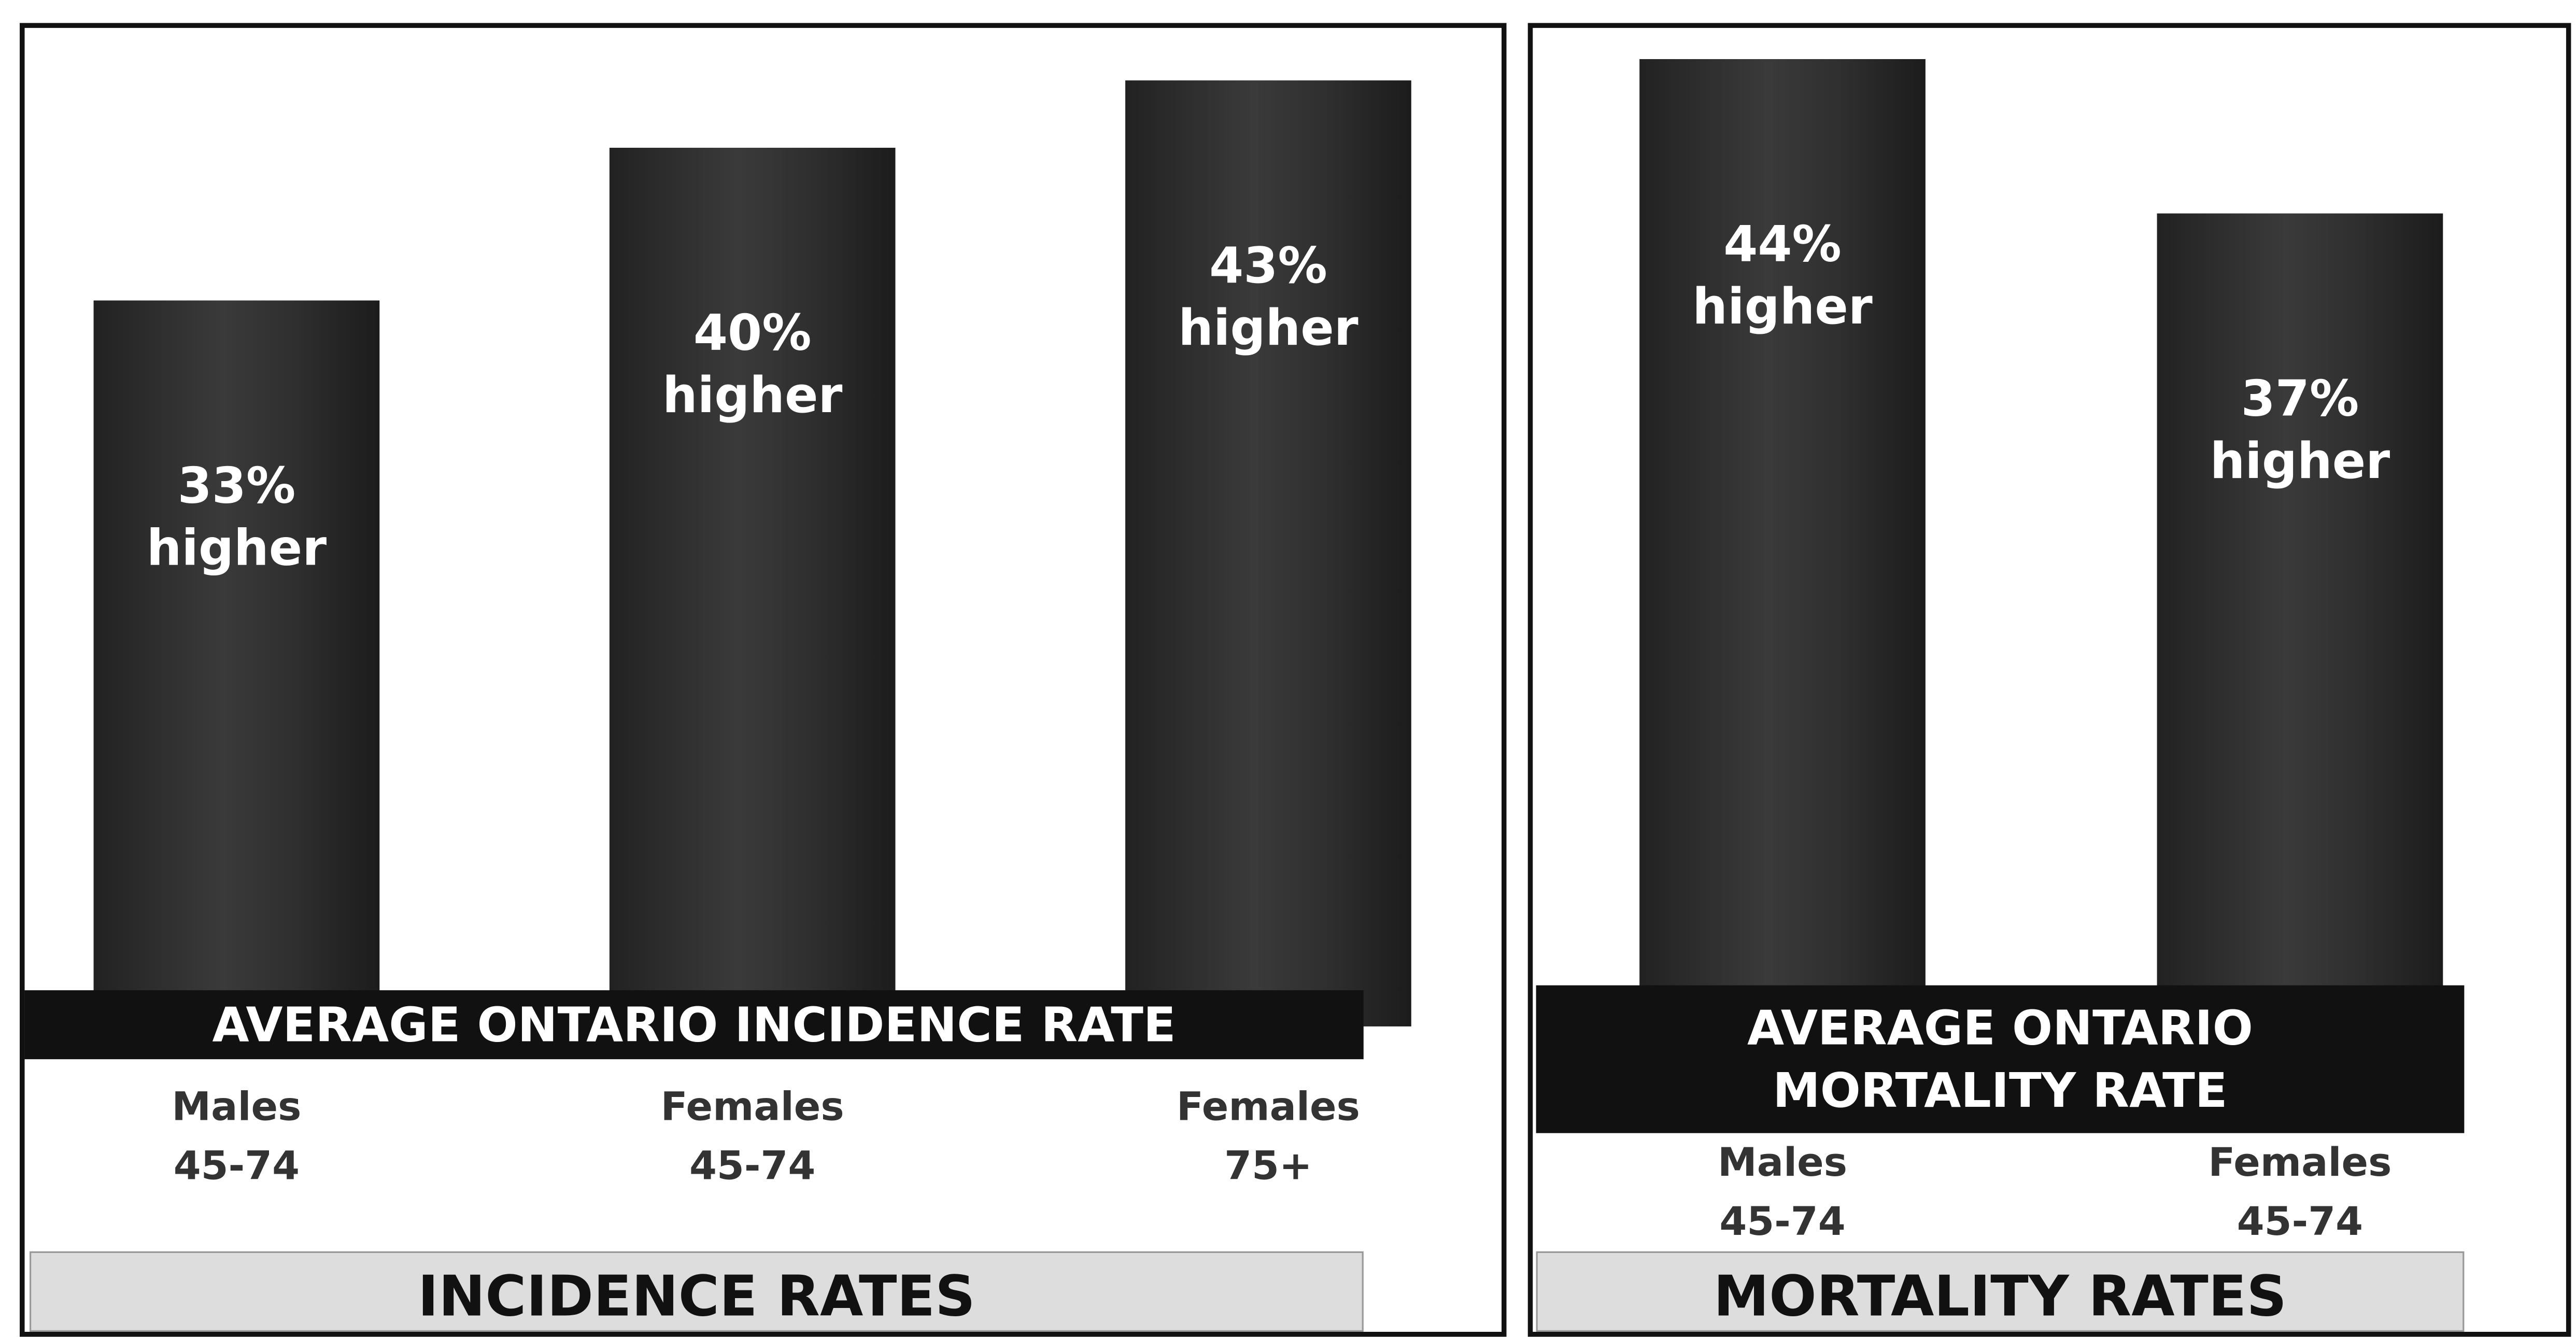  Describe the element at coordinates (1268, 298) in the screenshot. I see `value-label: 43% higher` at that location.